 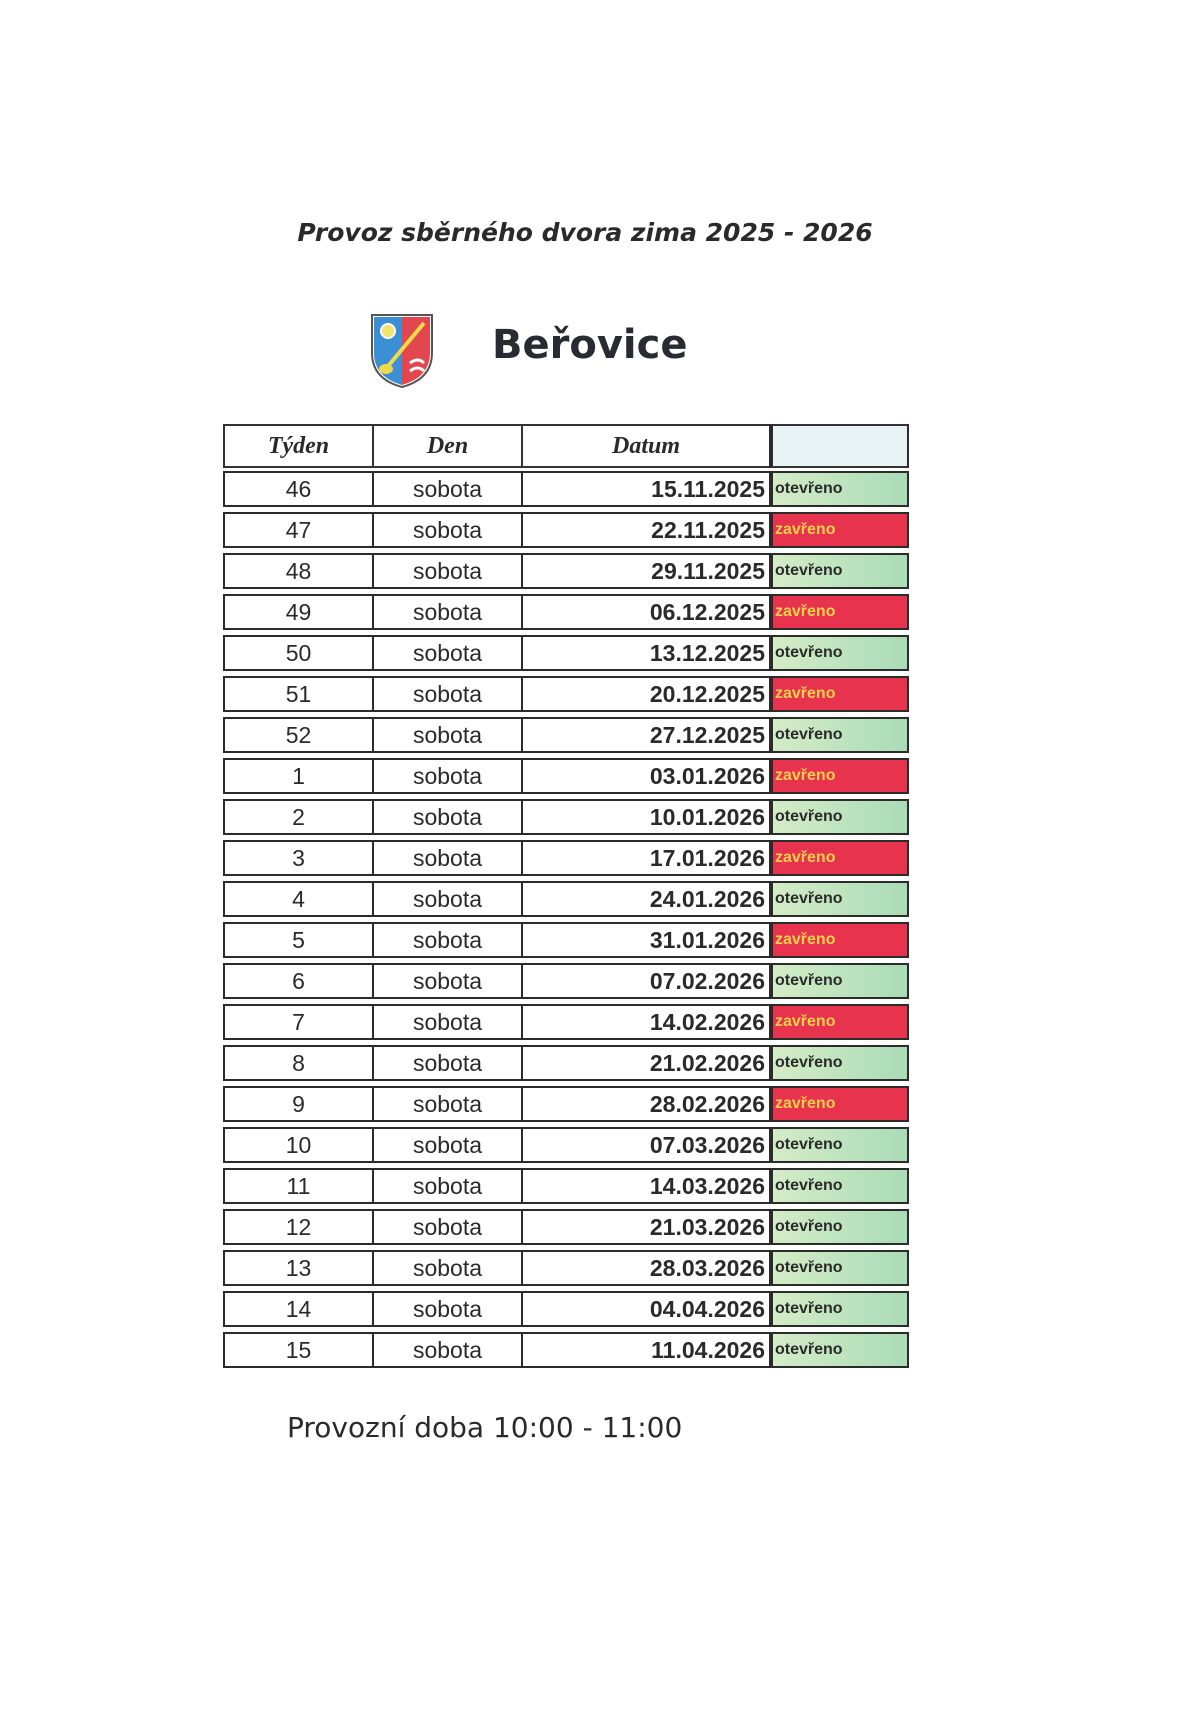 What do you see at coordinates (645, 694) in the screenshot?
I see `date-cell: 20.12.2025` at bounding box center [645, 694].